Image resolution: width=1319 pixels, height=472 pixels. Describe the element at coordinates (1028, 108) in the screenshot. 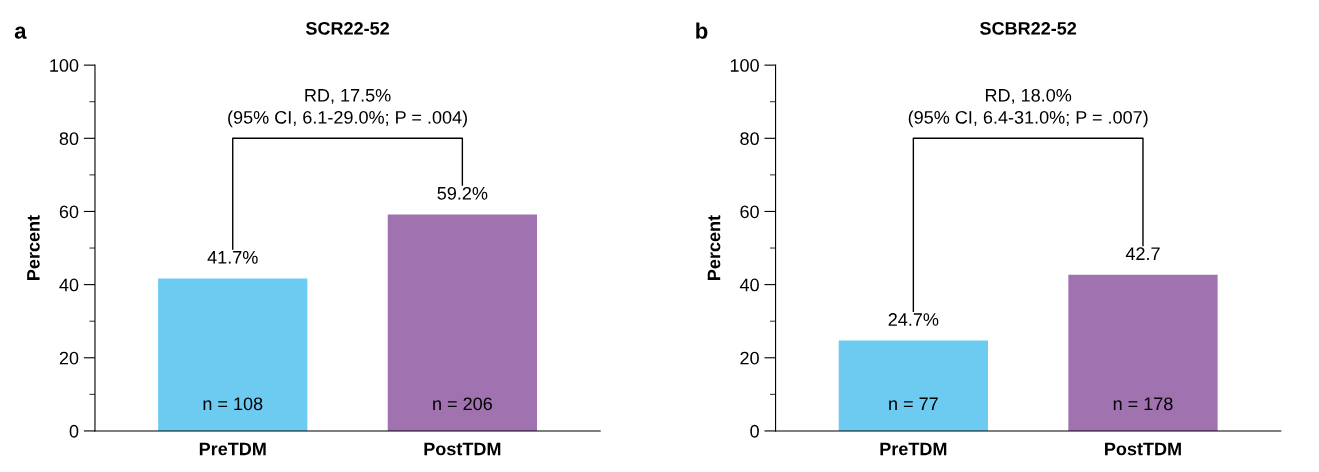

I see `annotation: RD, 18.0% (95% CI, 6.4-31.0%; P = .007)` at that location.